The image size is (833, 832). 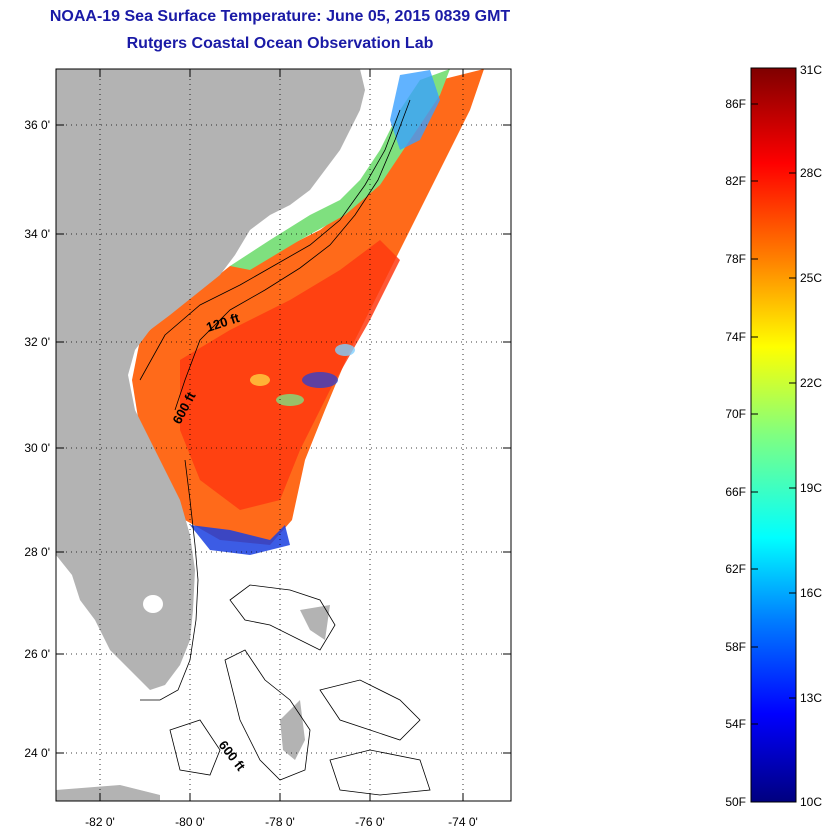 I want to click on colorbar-f-50: 50F, so click(x=735, y=802).